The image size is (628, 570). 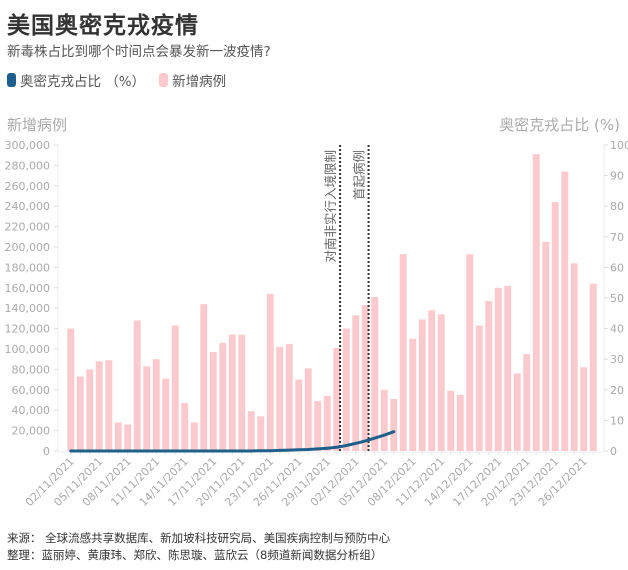 I want to click on annotation-label: 首起病例, so click(x=359, y=175).